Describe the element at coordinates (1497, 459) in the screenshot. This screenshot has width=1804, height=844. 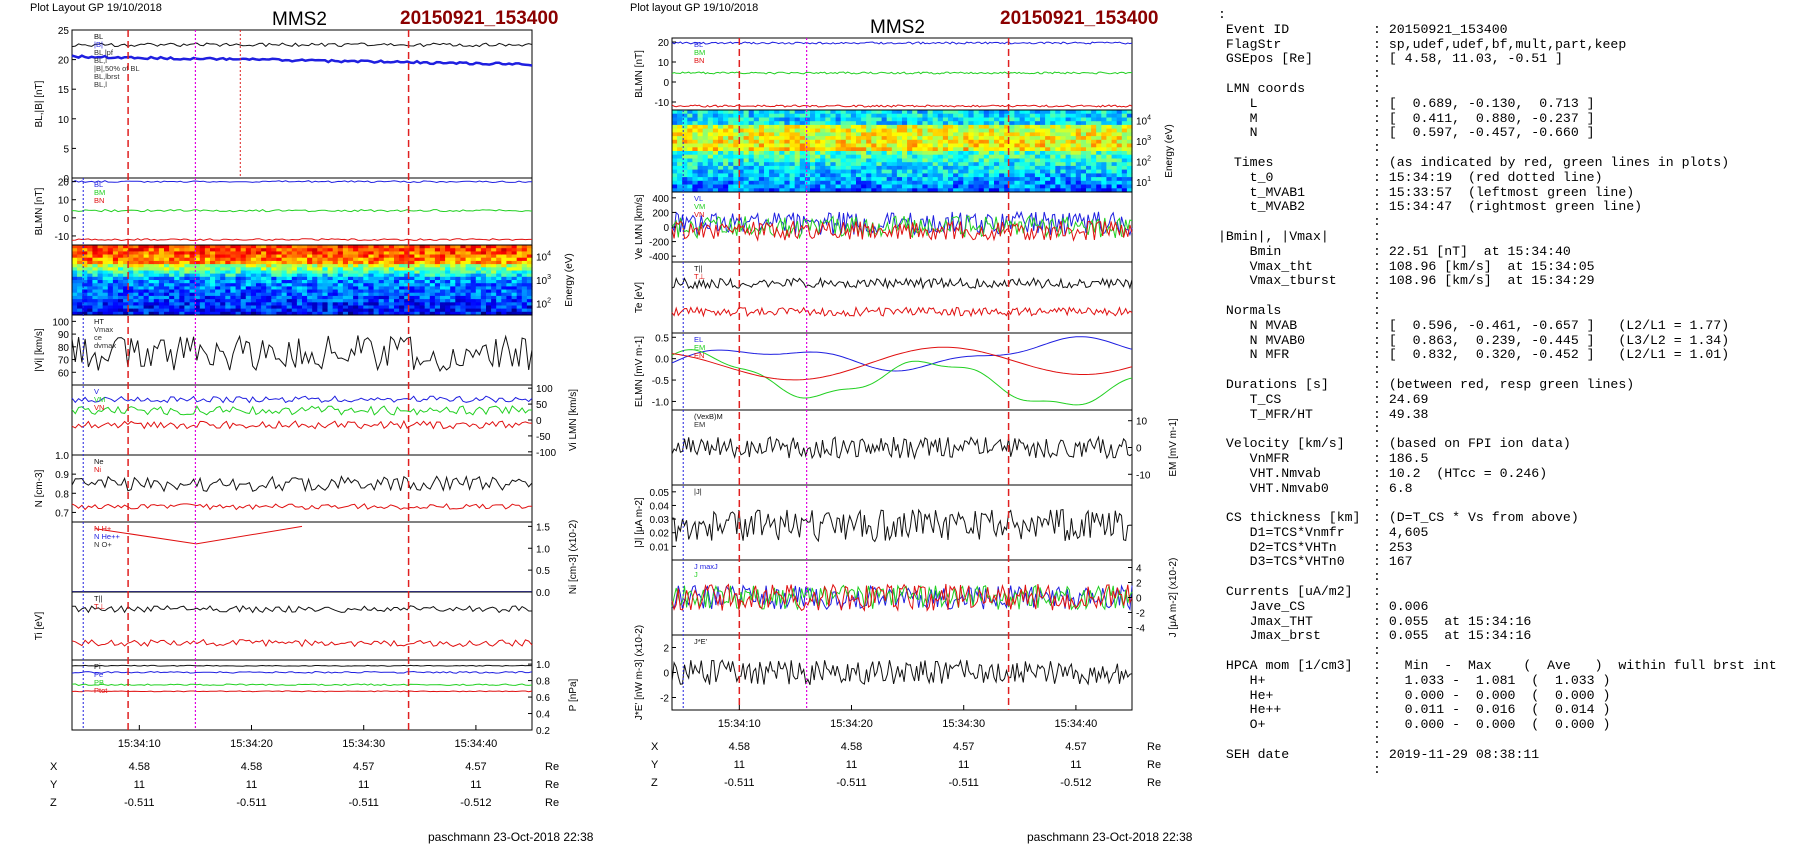
I see `summary-row: VnMFR: 186.5` at that location.